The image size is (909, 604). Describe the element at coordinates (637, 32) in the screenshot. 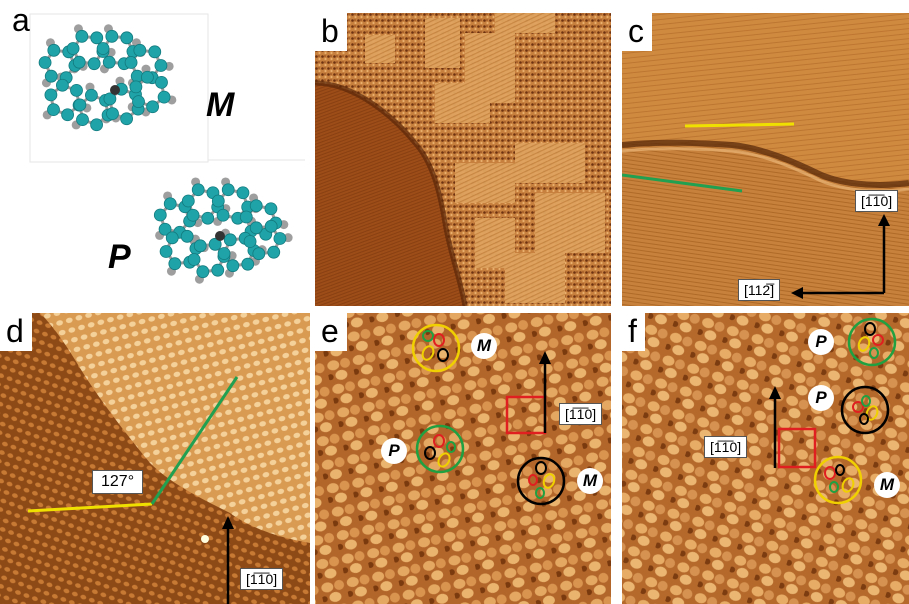

I see `panel-label-c: c` at that location.